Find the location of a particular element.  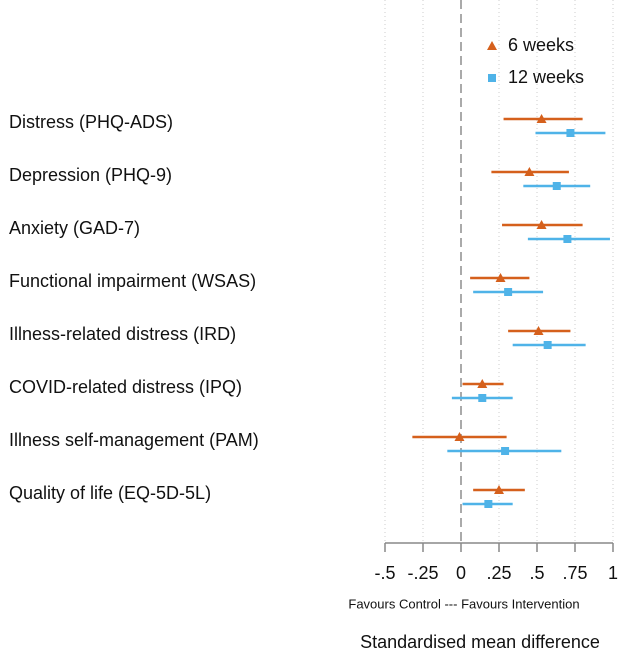

category-label: Distress (PHQ-ADS) is located at coordinates (91, 122).